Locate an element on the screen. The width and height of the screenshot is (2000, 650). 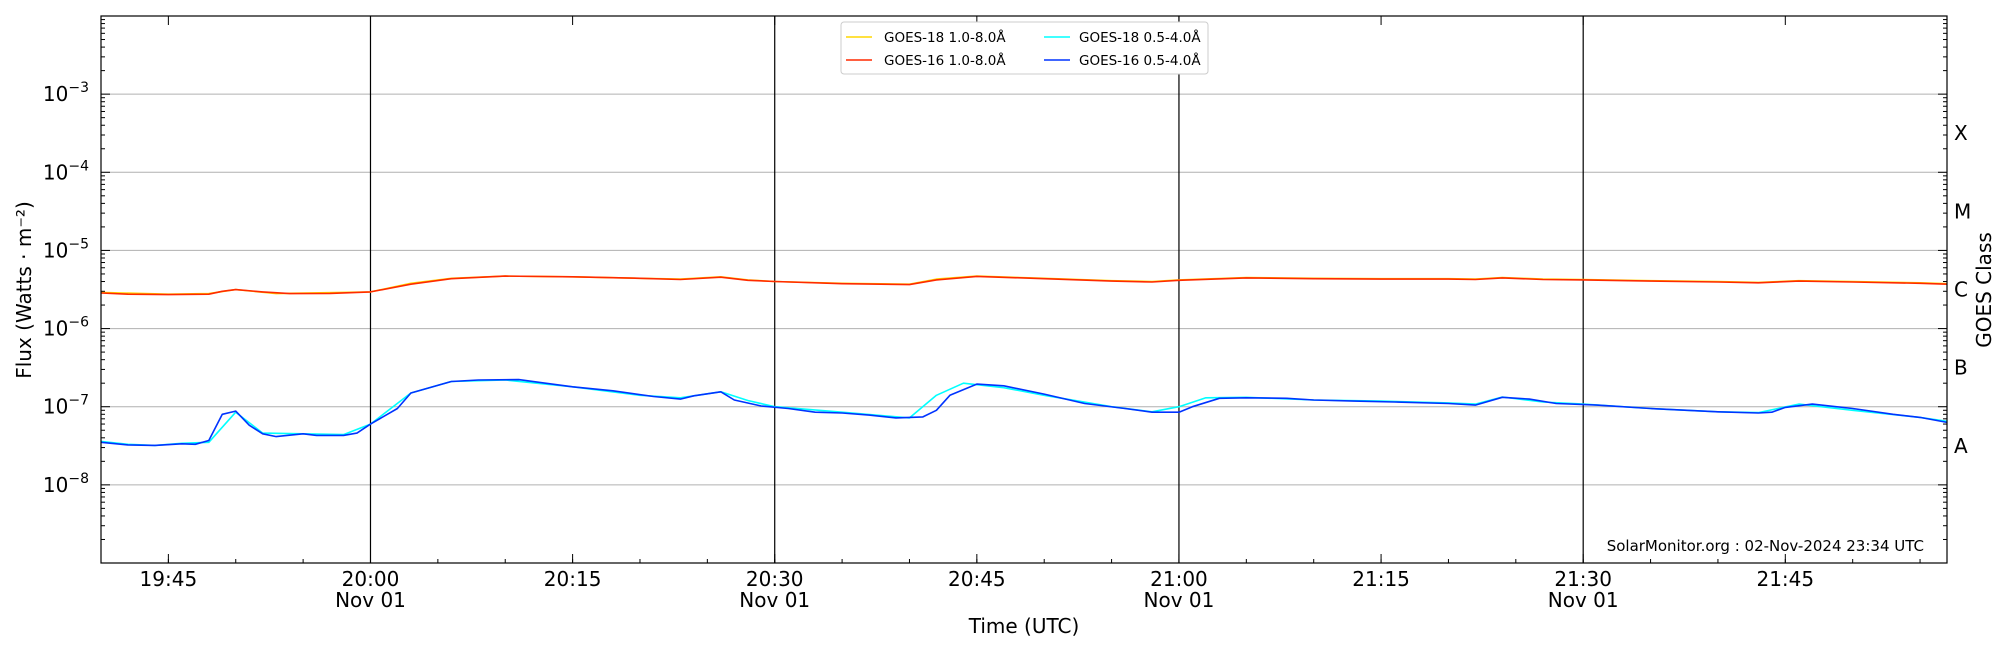
x-tick-label: 20:45 is located at coordinates (977, 579).